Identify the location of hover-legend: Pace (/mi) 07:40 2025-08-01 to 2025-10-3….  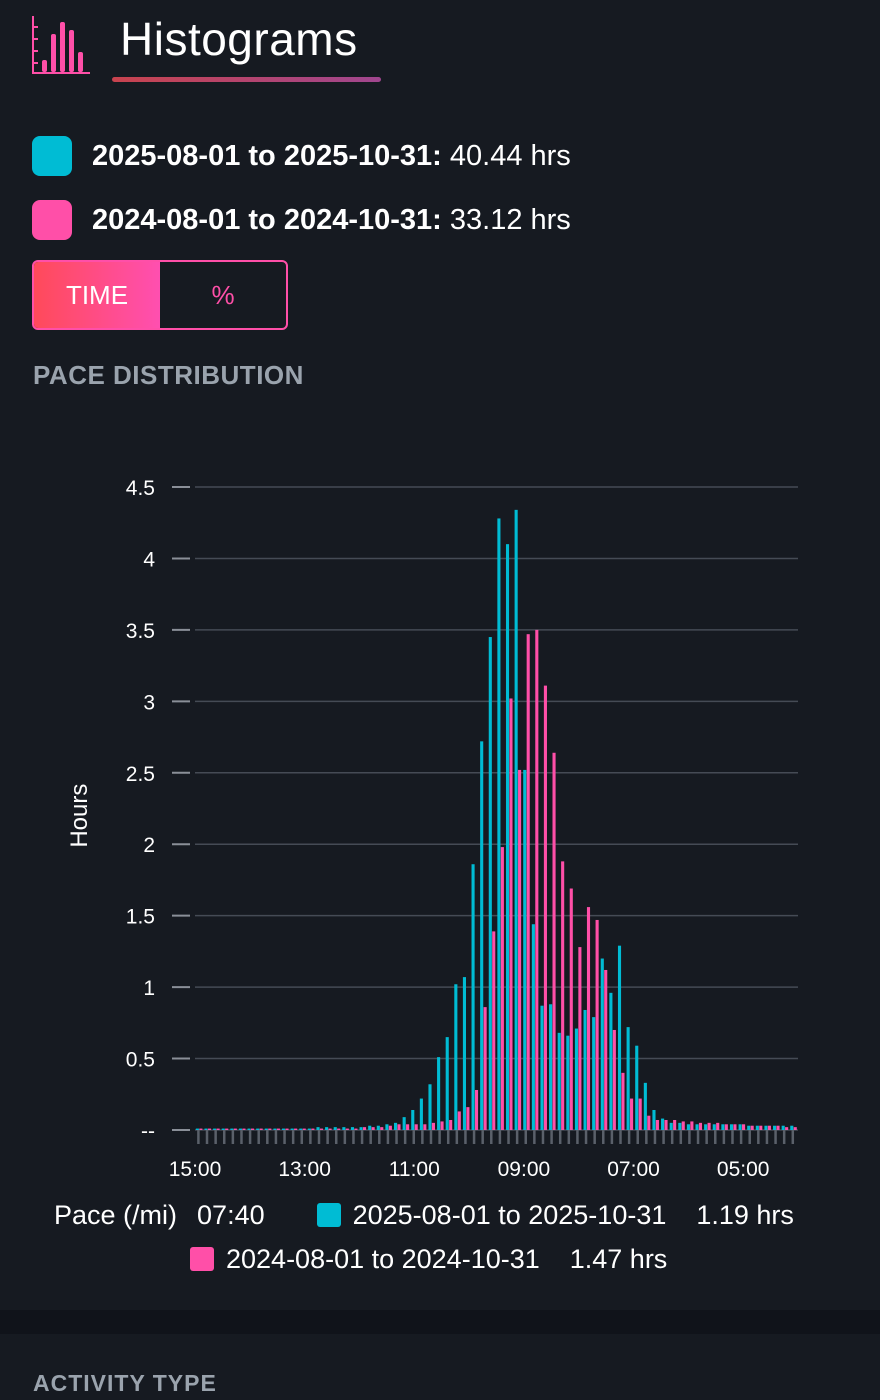
(440, 1240).